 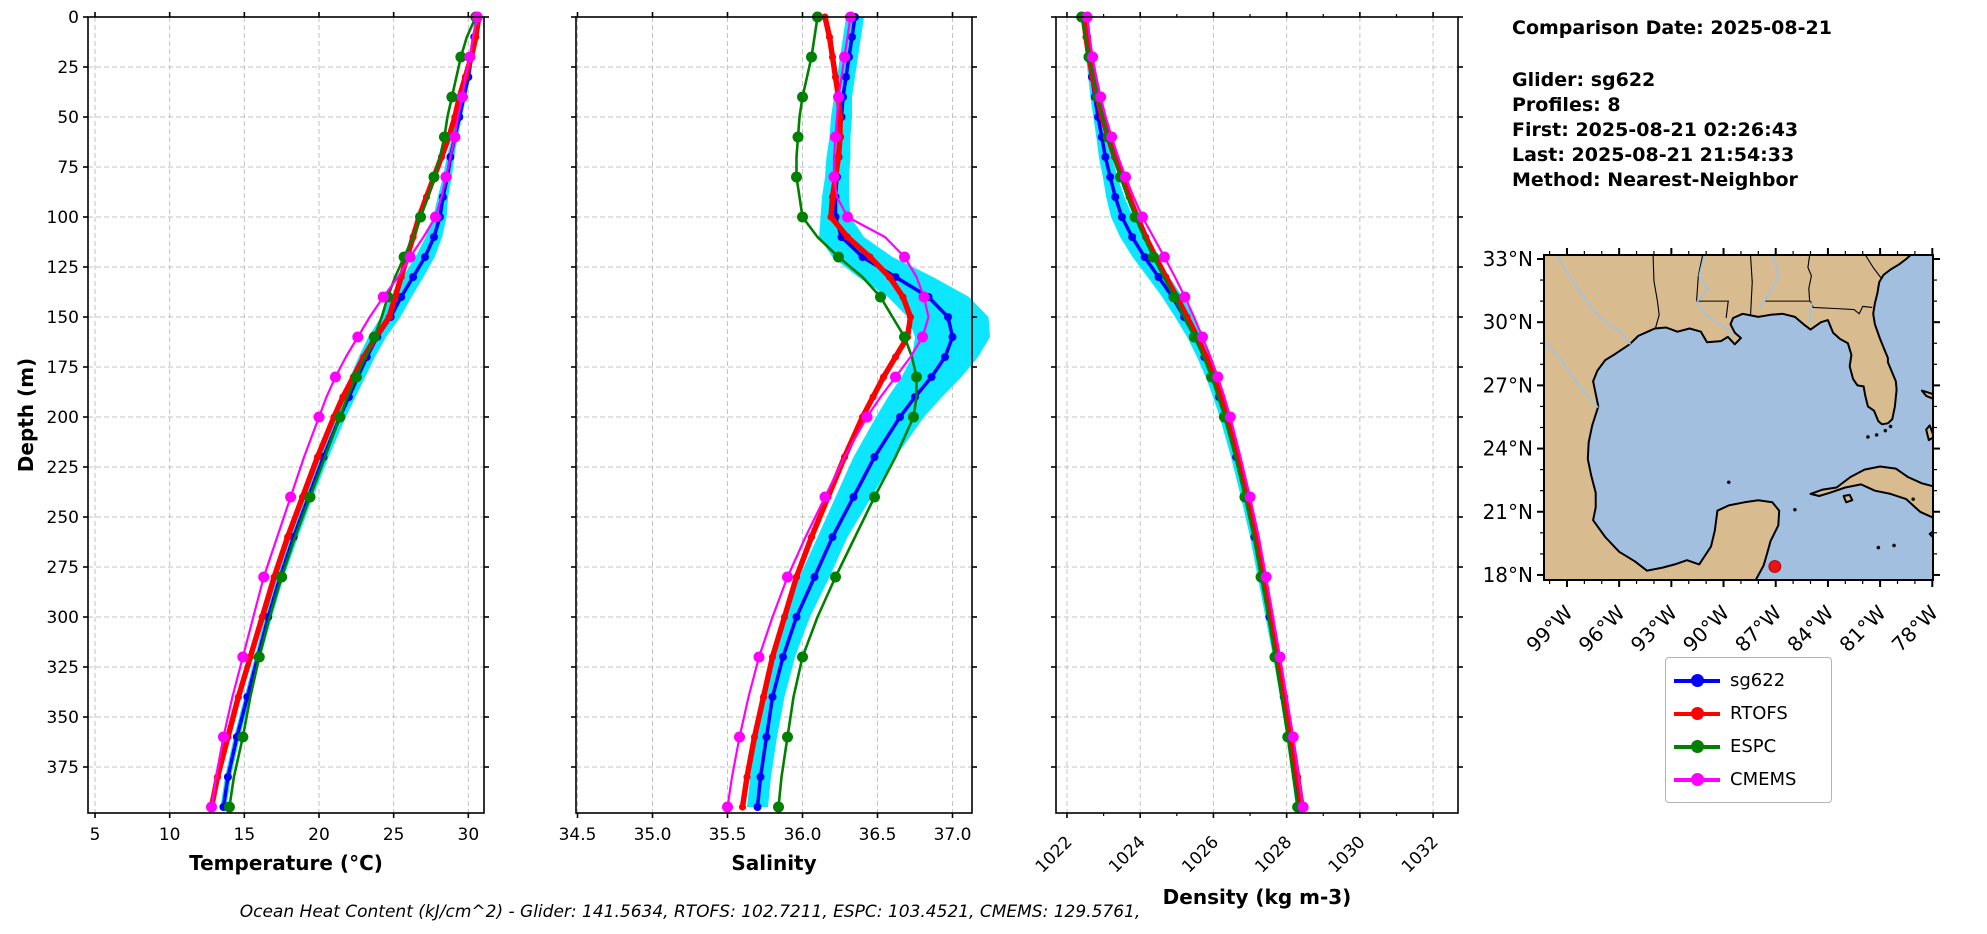 What do you see at coordinates (1759, 713) in the screenshot?
I see `legend-label: RTOFS` at bounding box center [1759, 713].